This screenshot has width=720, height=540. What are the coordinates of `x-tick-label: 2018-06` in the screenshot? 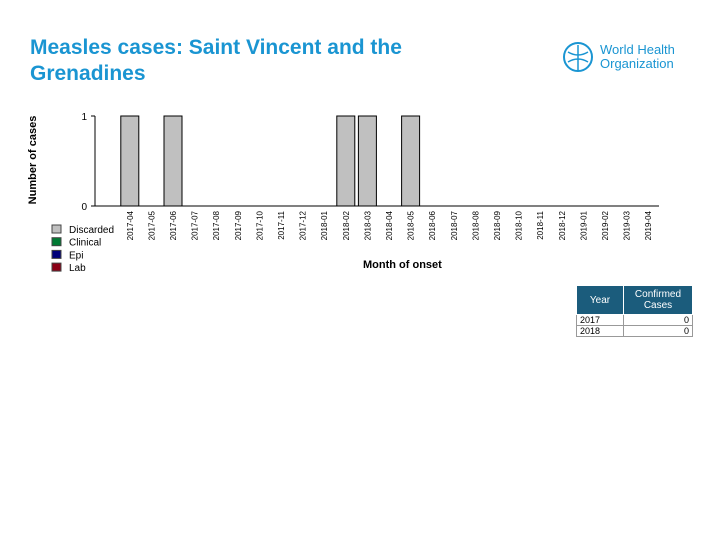 It's located at (432, 225).